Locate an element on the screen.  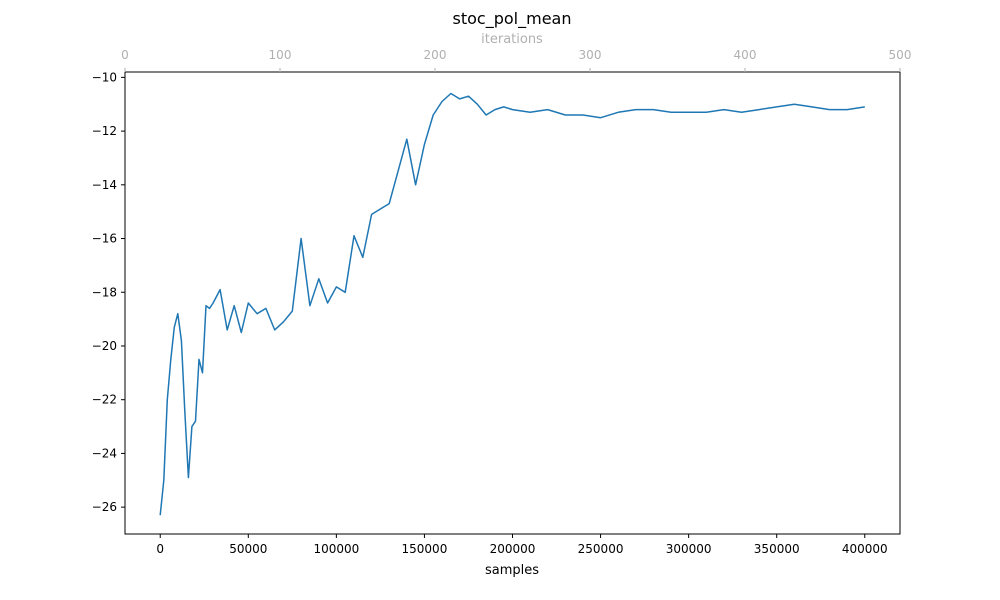
y-tick-label: −18 is located at coordinates (104, 292).